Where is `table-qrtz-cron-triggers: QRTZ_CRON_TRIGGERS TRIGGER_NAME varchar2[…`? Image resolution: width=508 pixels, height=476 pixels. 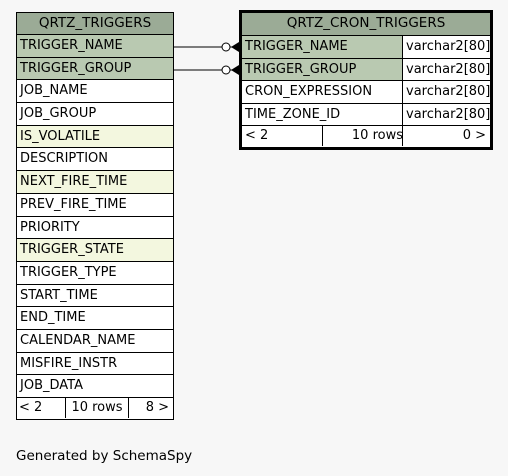 table-qrtz-cron-triggers: QRTZ_CRON_TRIGGERS TRIGGER_NAME varchar2[… is located at coordinates (366, 80).